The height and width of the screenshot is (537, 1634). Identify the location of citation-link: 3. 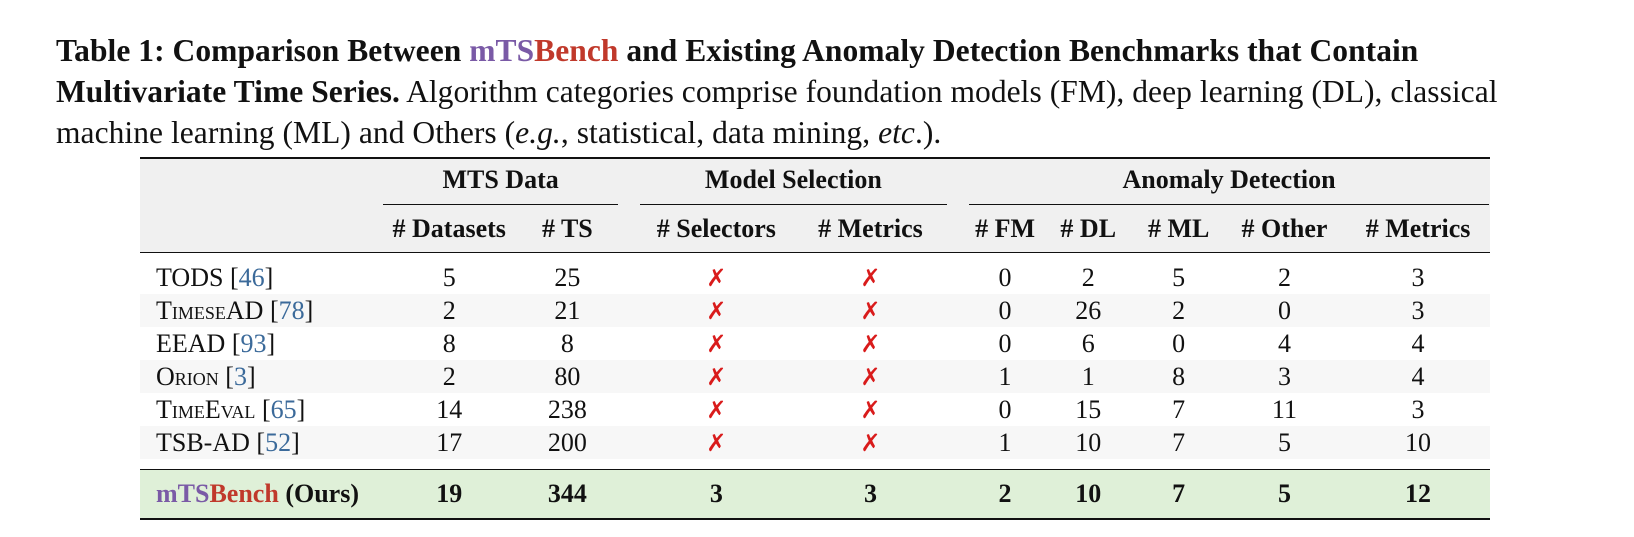
(240, 376).